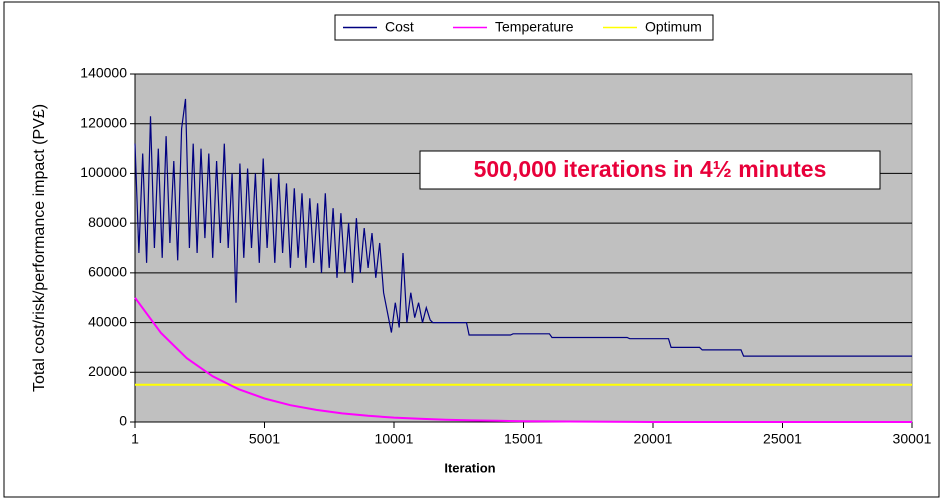  What do you see at coordinates (107, 371) in the screenshot?
I see `y-tick-label: 20000` at bounding box center [107, 371].